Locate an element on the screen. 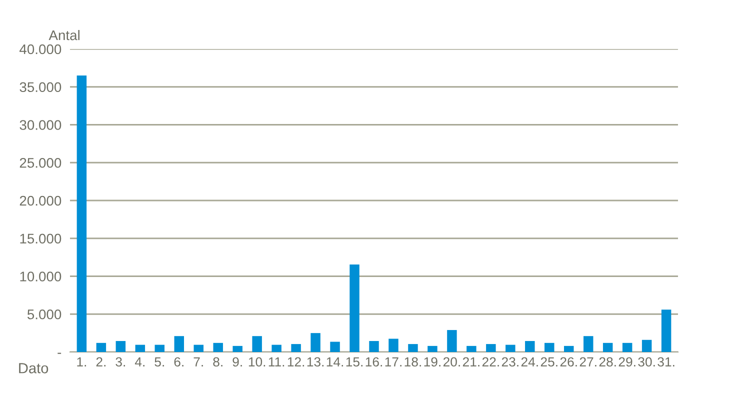 The height and width of the screenshot is (395, 738). y-tick-label: 20.000 is located at coordinates (41, 201).